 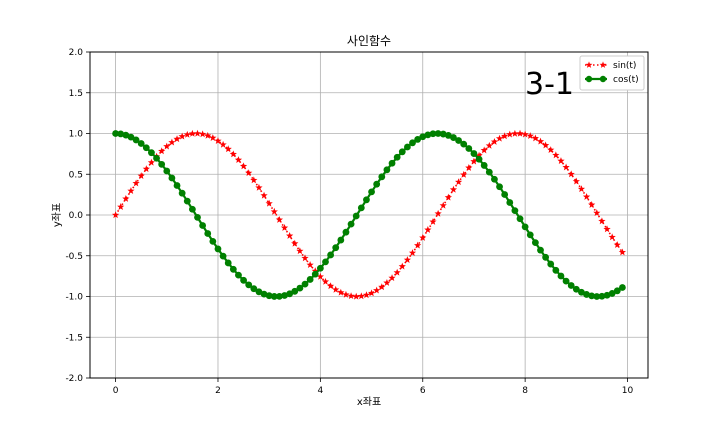 I want to click on y-tick-label: 2.0, so click(x=76, y=53).